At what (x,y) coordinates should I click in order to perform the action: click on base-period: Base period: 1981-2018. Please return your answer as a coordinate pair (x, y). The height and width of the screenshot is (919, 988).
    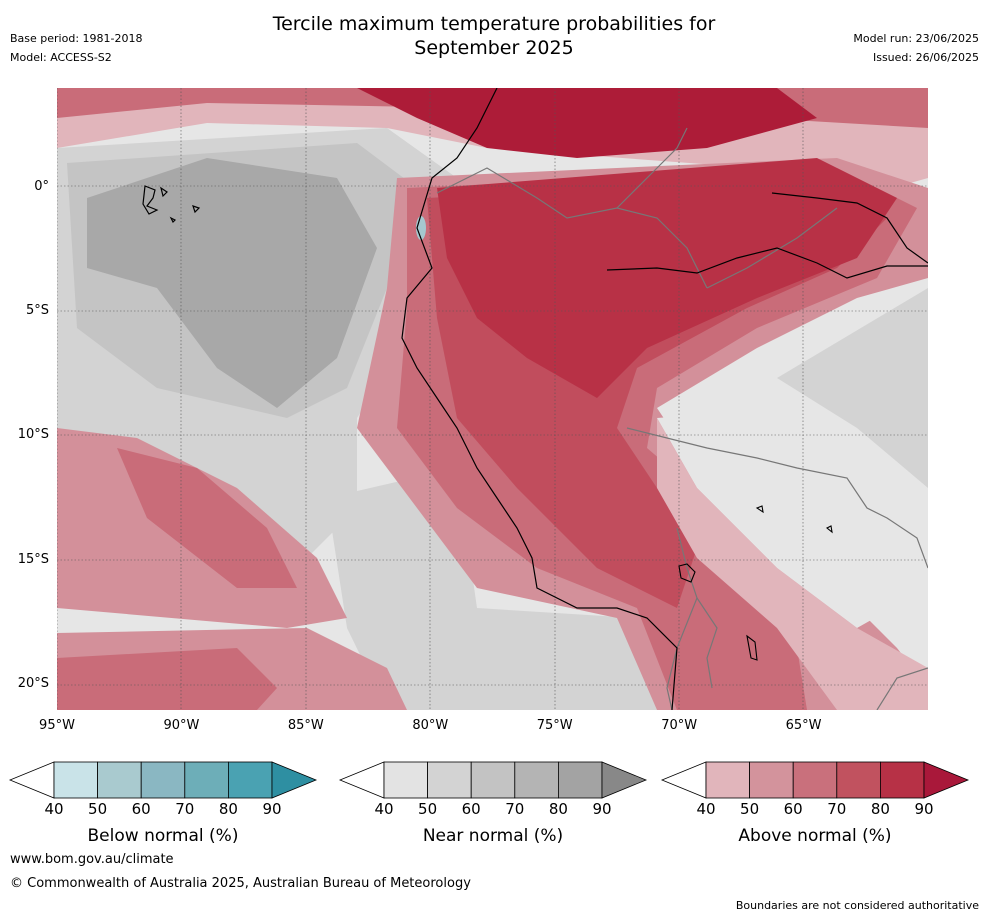
    Looking at the image, I should click on (76, 38).